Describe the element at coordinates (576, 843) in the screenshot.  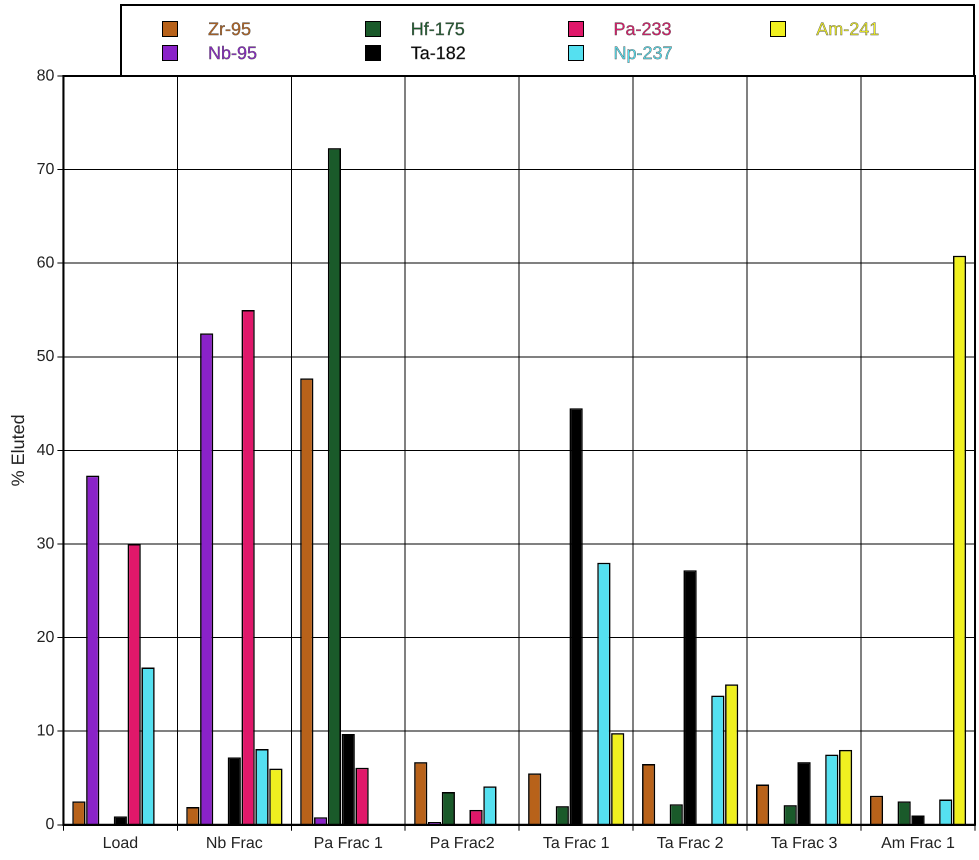
I see `x-tick-label: Ta Frac 1` at that location.